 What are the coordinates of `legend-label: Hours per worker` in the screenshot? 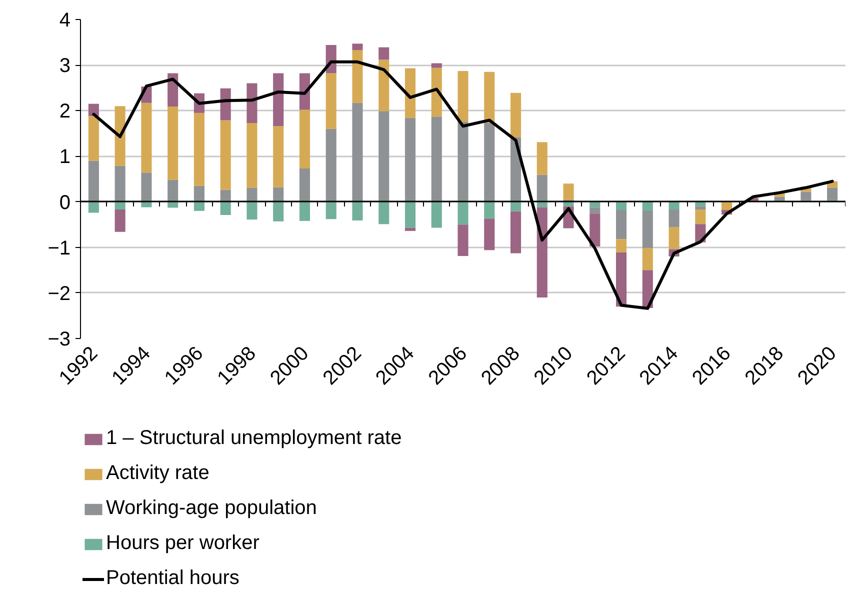 It's located at (183, 543).